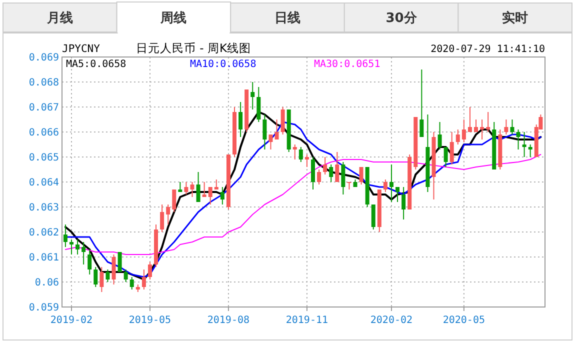 The width and height of the screenshot is (575, 343). Describe the element at coordinates (347, 64) in the screenshot. I see `text: MA30:0.0651` at that location.